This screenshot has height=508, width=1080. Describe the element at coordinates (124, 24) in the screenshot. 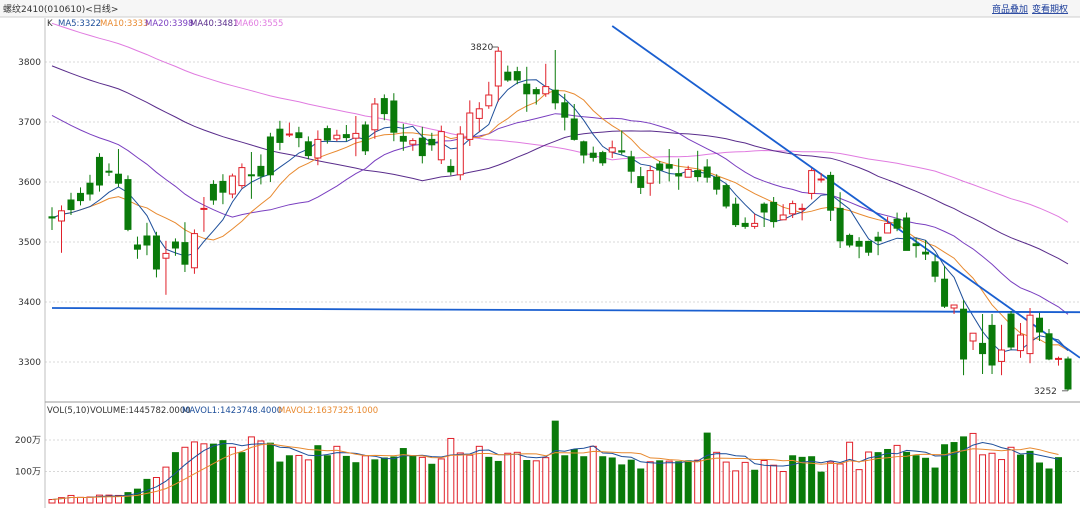

I see `ma10-legend: MA10:3333` at that location.